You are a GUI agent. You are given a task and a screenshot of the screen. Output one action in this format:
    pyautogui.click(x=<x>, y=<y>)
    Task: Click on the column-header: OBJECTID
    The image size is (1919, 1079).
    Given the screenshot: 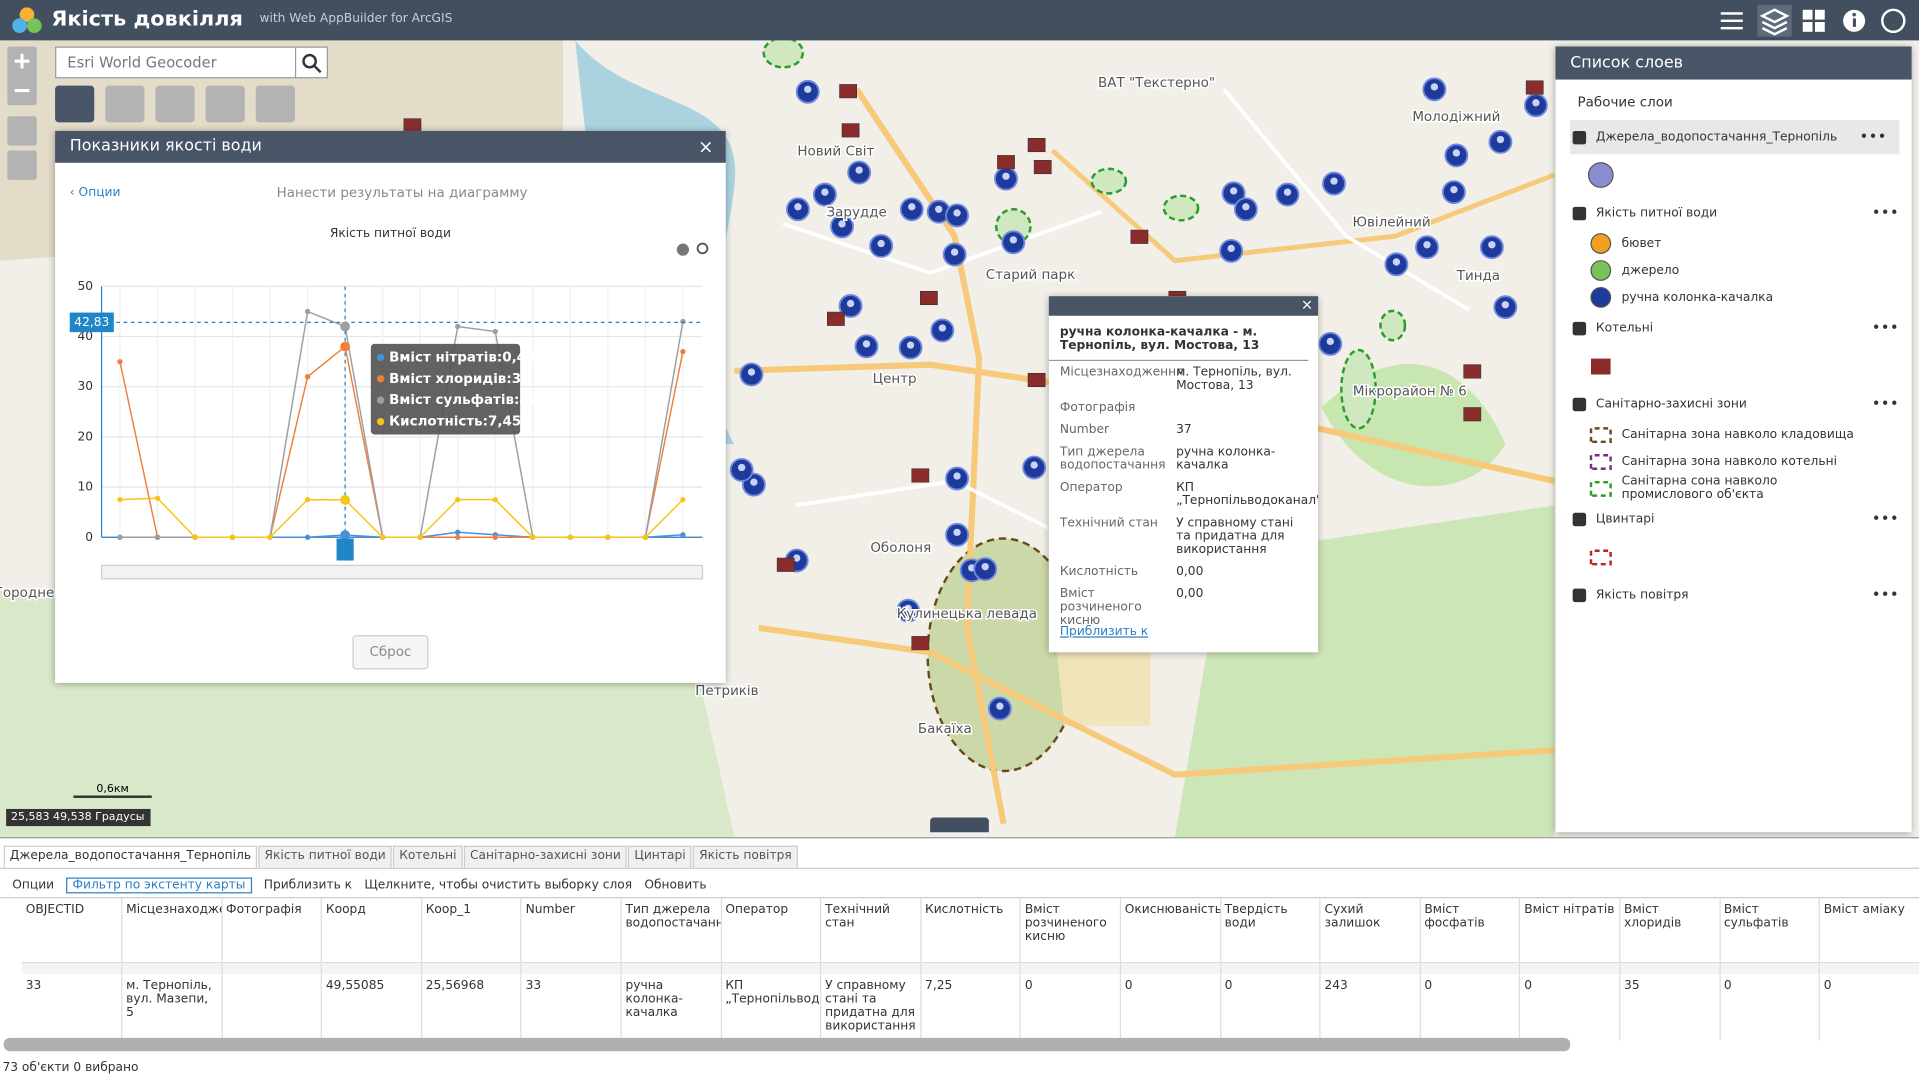 What is the action you would take?
    pyautogui.click(x=72, y=930)
    